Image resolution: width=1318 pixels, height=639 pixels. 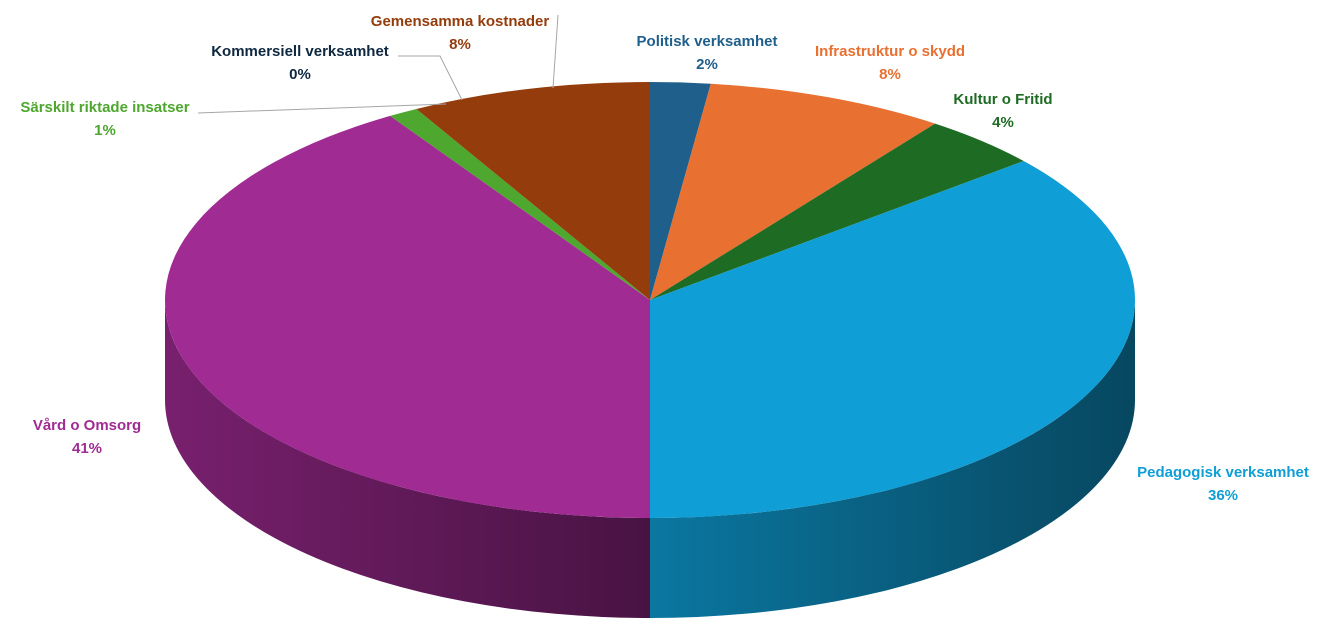 What do you see at coordinates (104, 107) in the screenshot?
I see `slice-label: Särskilt riktade insatser` at bounding box center [104, 107].